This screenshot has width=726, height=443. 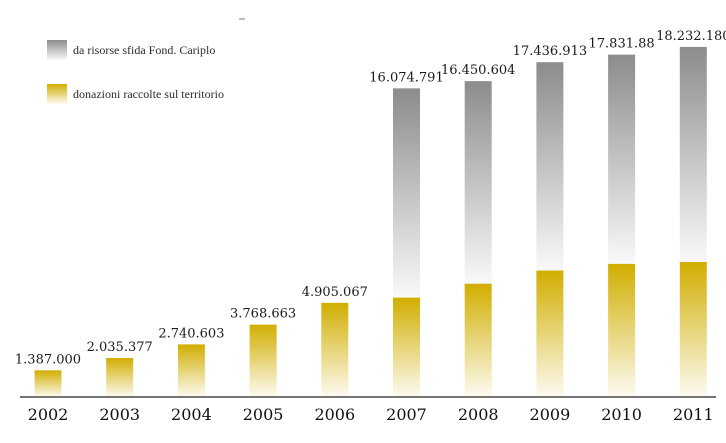 What do you see at coordinates (550, 333) in the screenshot?
I see `bar-donazioni-2009` at bounding box center [550, 333].